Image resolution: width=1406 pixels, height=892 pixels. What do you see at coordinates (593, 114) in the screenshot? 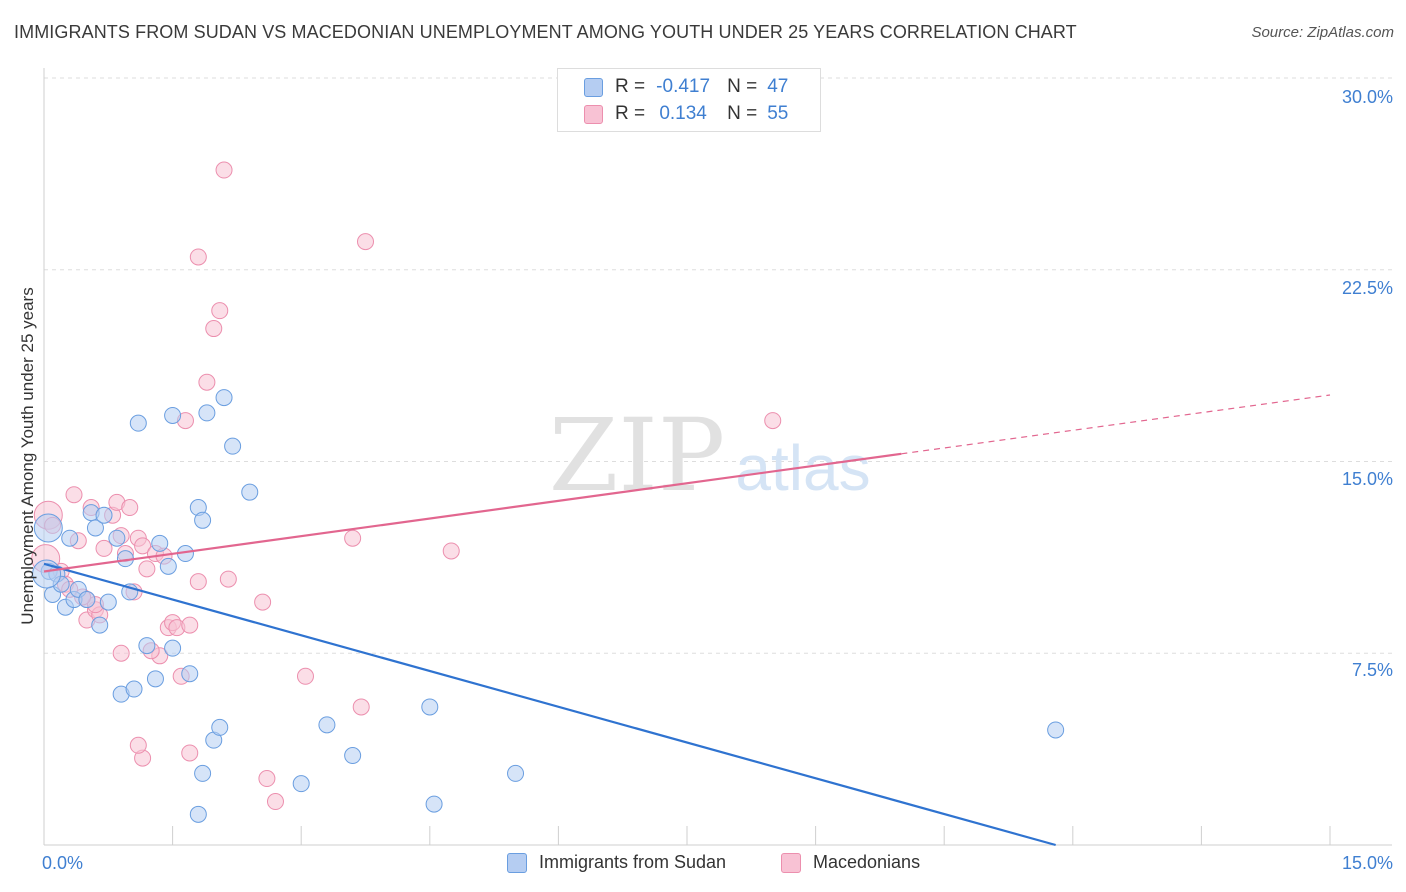
I see `macedonians-swatch` at bounding box center [593, 114].